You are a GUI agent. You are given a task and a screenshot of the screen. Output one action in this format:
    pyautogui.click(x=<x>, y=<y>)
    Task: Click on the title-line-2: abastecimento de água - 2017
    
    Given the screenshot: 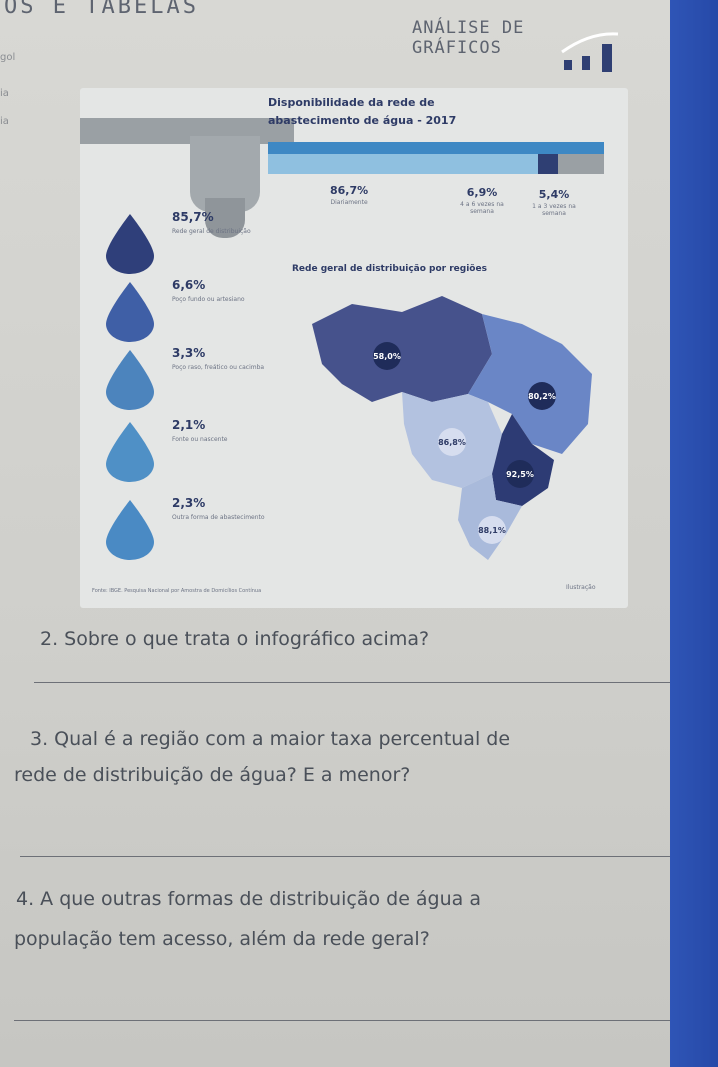 What is the action you would take?
    pyautogui.click(x=362, y=120)
    